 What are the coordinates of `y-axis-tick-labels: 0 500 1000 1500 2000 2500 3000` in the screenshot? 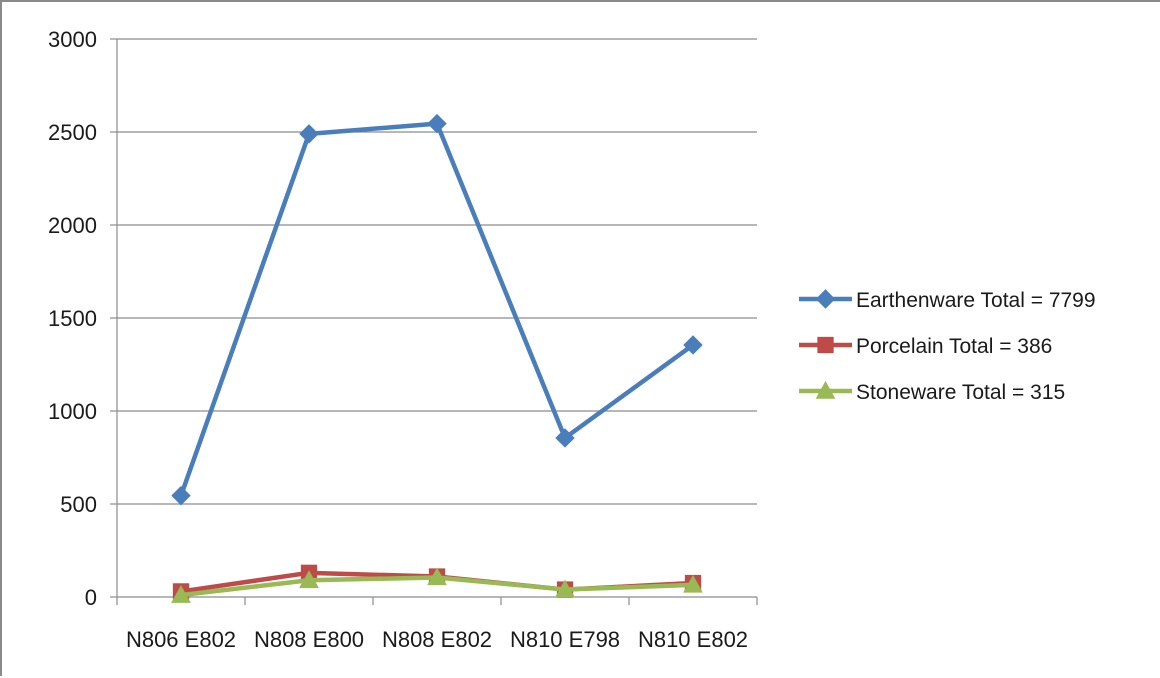 It's located at (72, 318).